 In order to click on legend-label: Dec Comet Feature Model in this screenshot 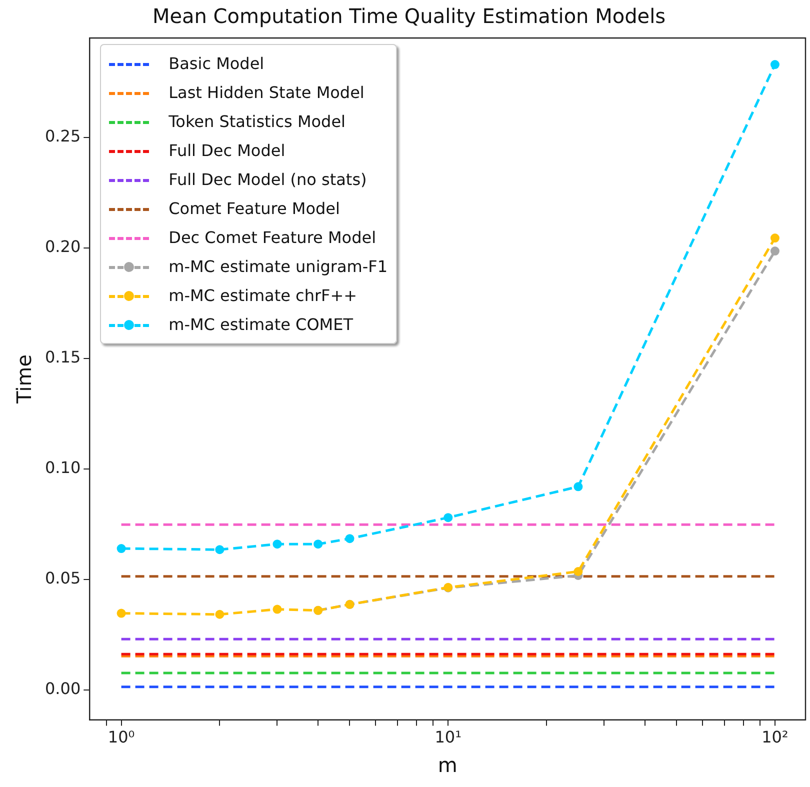, I will do `click(272, 237)`.